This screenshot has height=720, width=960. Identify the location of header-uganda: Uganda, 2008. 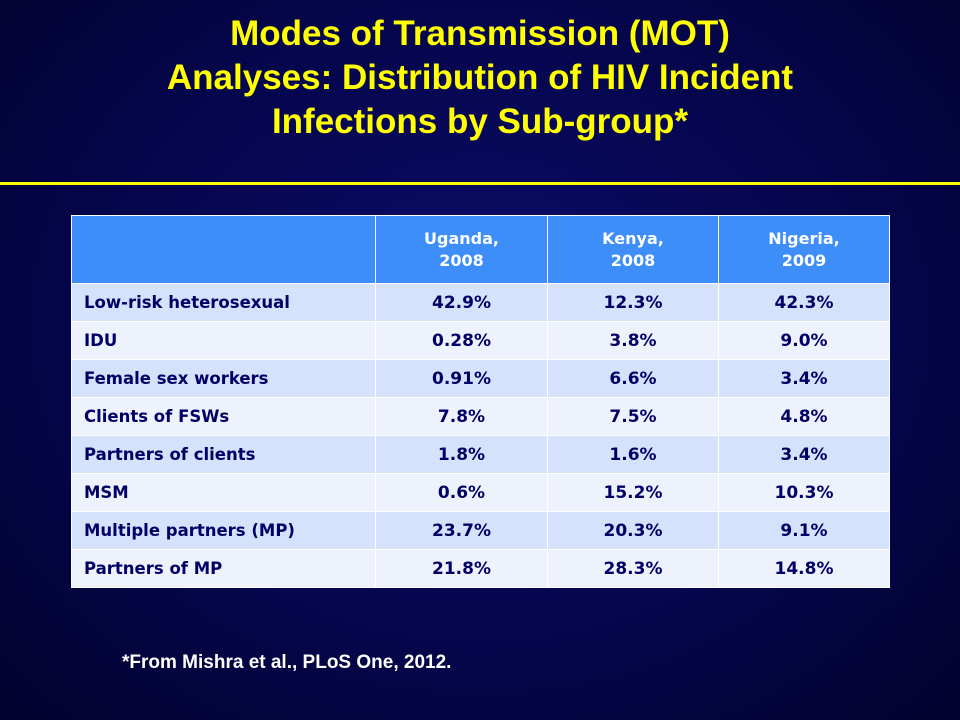
(461, 249).